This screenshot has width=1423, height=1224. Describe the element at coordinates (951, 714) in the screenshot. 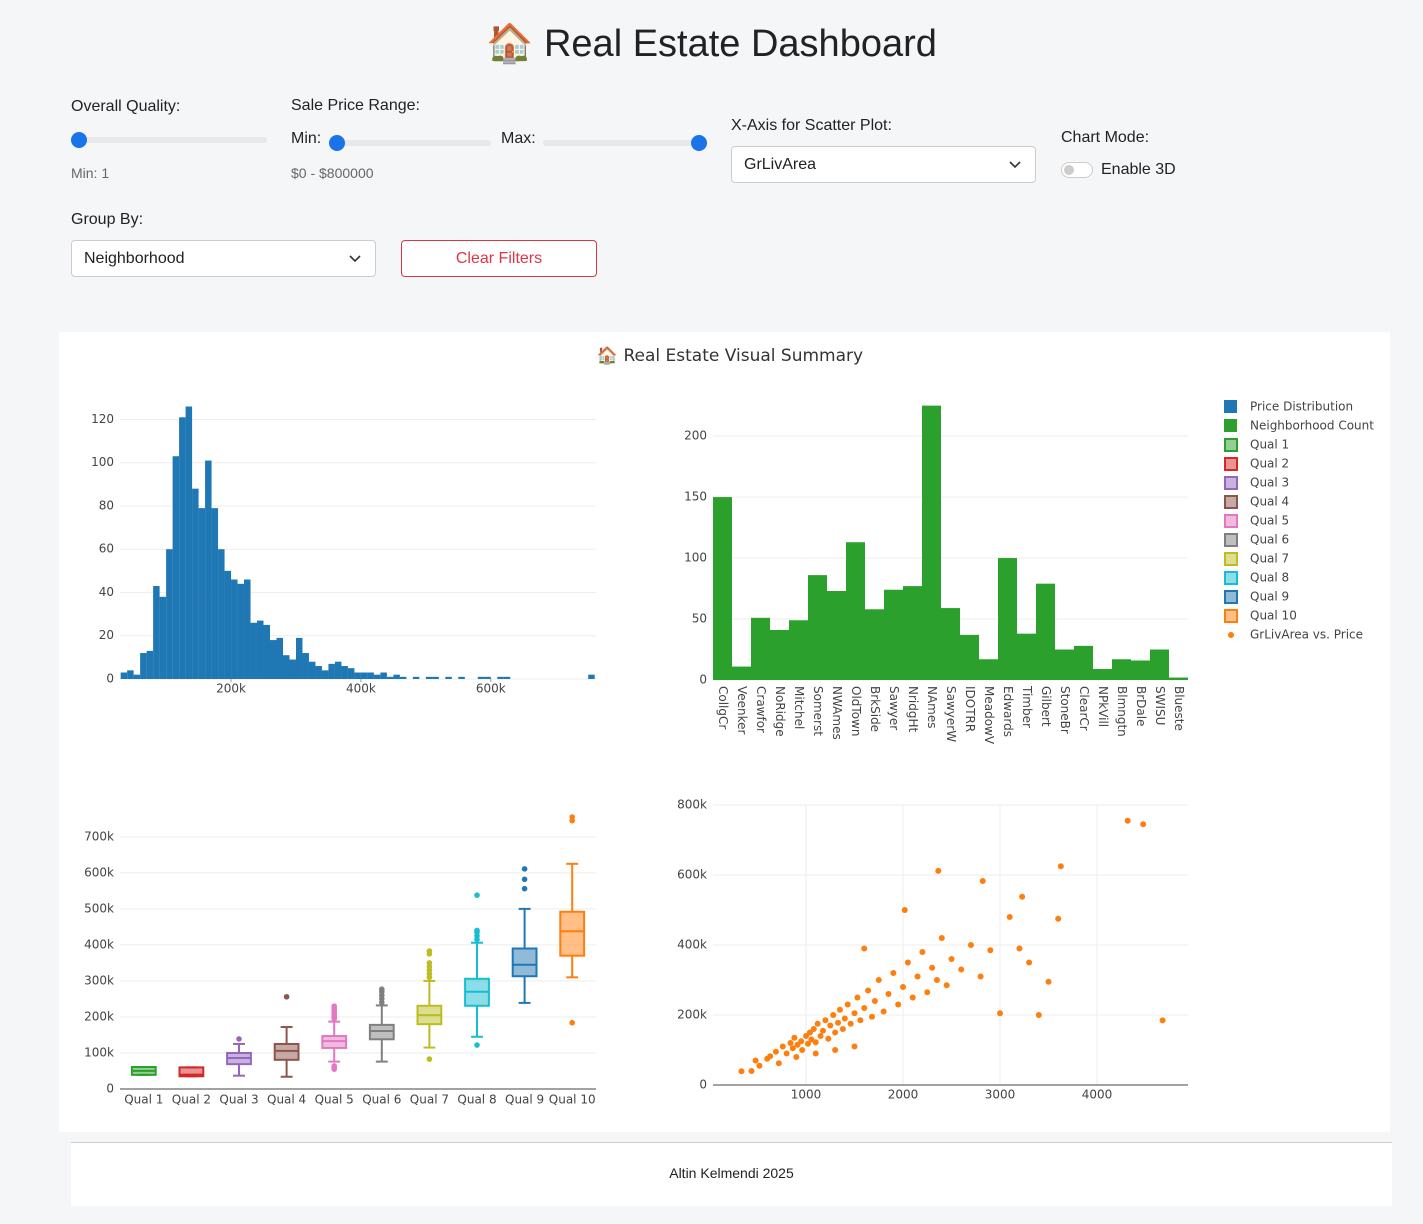

I see `x-tick-label: SawyerW` at that location.